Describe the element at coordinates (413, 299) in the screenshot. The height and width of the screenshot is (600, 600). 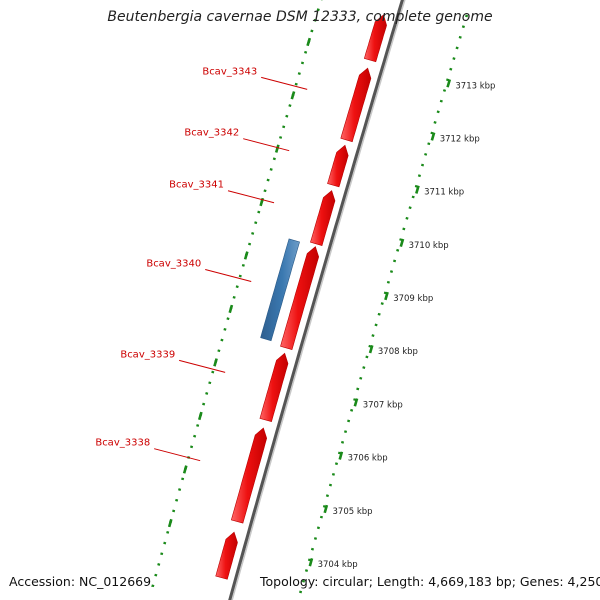
I see `tick-label: 3709 kbp` at that location.